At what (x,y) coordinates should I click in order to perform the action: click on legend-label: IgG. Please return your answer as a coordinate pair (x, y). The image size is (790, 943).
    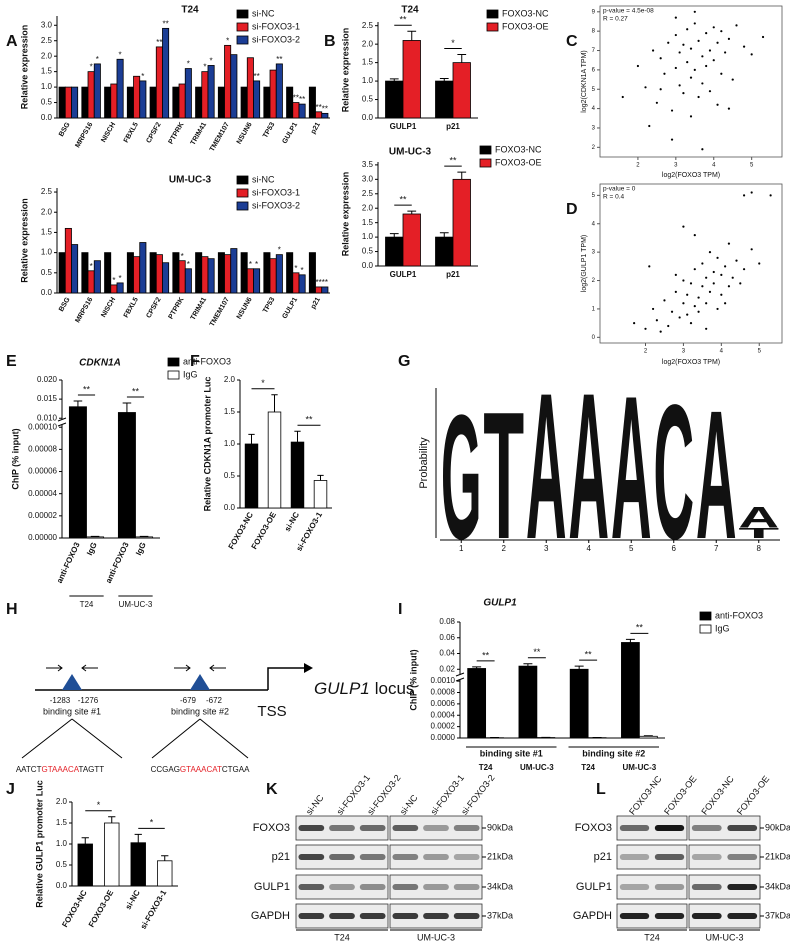
    Looking at the image, I should click on (722, 628).